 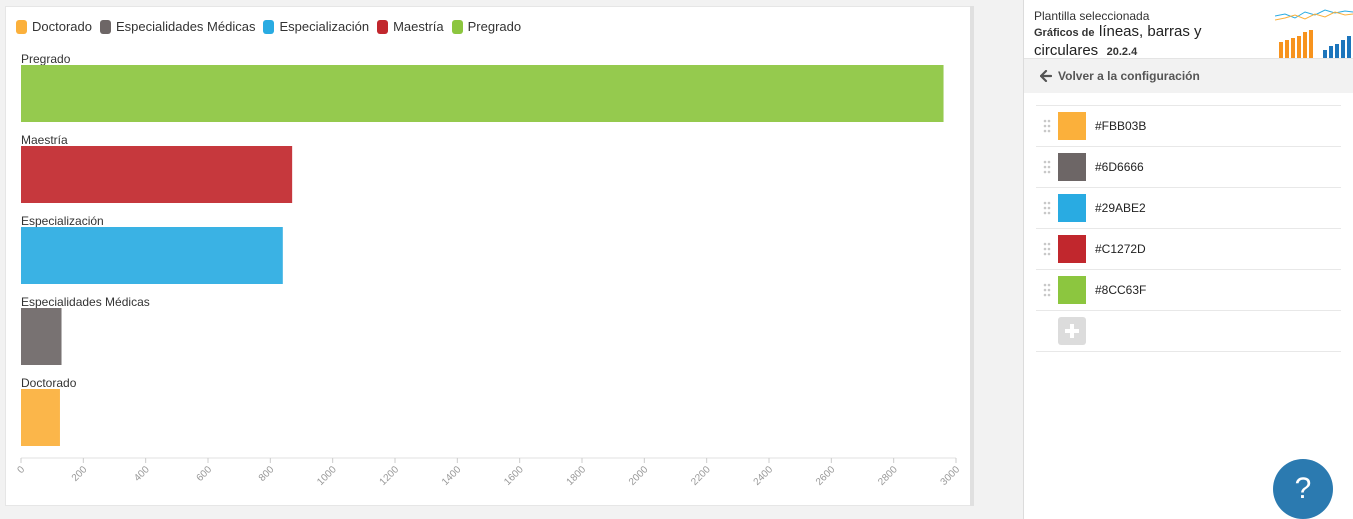 What do you see at coordinates (324, 26) in the screenshot?
I see `legend-label: Especialización` at bounding box center [324, 26].